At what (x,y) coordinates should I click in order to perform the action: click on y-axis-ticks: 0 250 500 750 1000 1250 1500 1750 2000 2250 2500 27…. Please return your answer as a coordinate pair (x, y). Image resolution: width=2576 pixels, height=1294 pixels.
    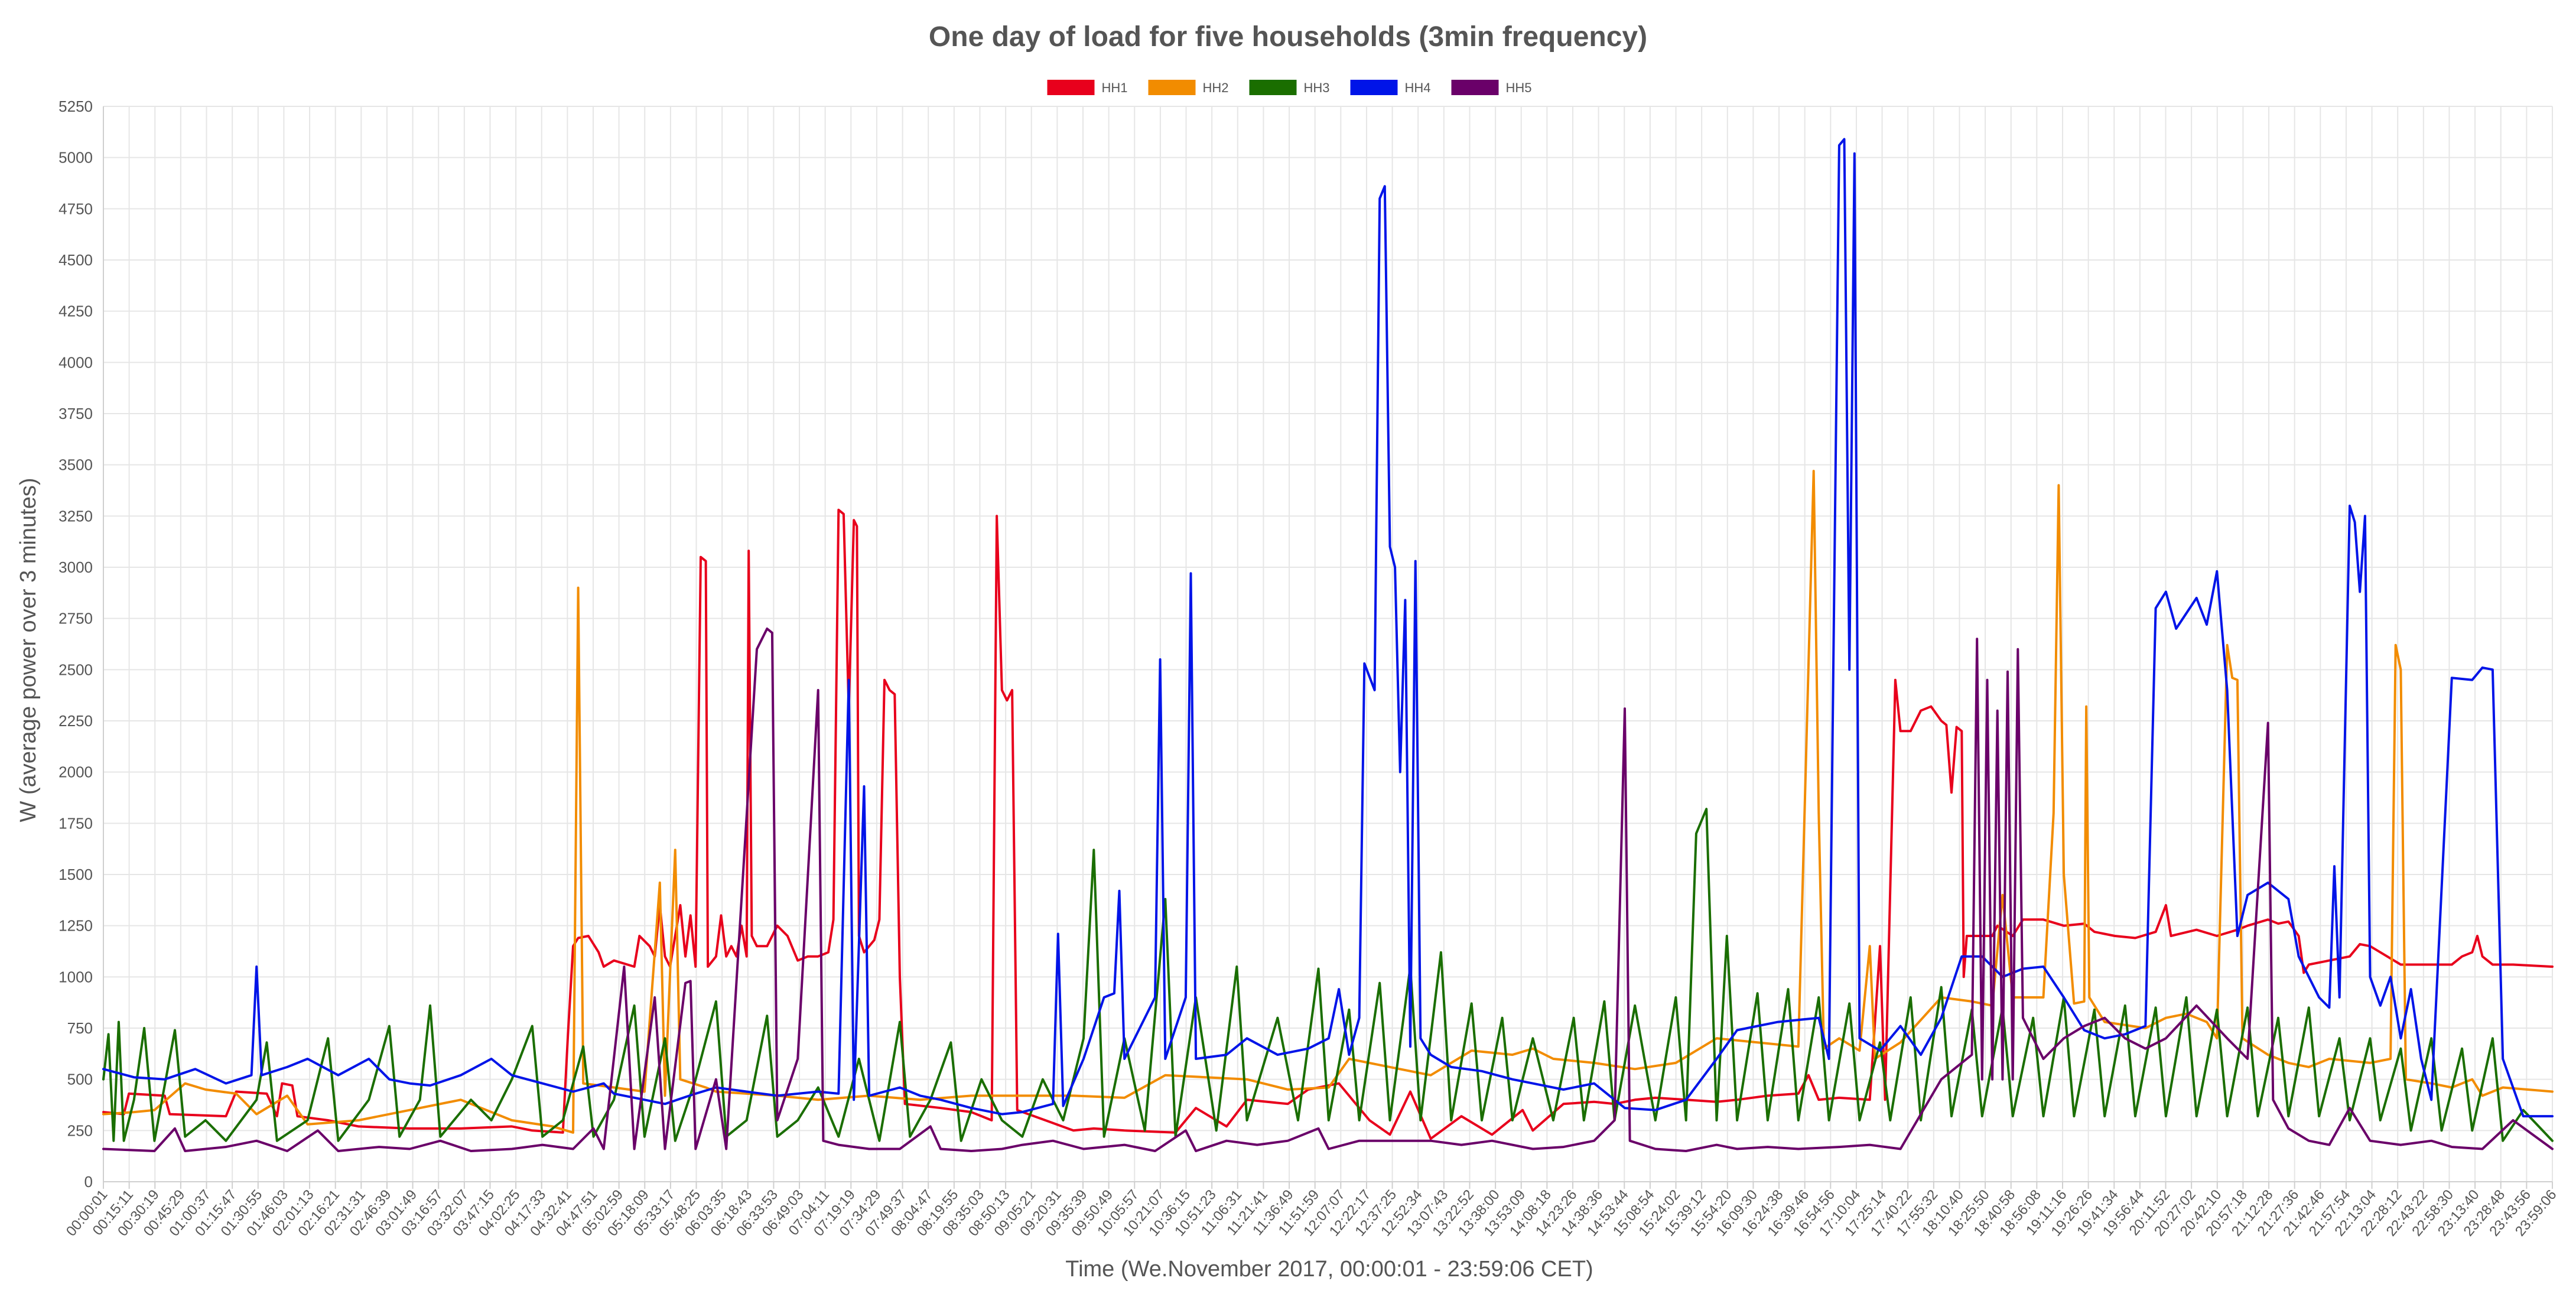
    Looking at the image, I should click on (75, 644).